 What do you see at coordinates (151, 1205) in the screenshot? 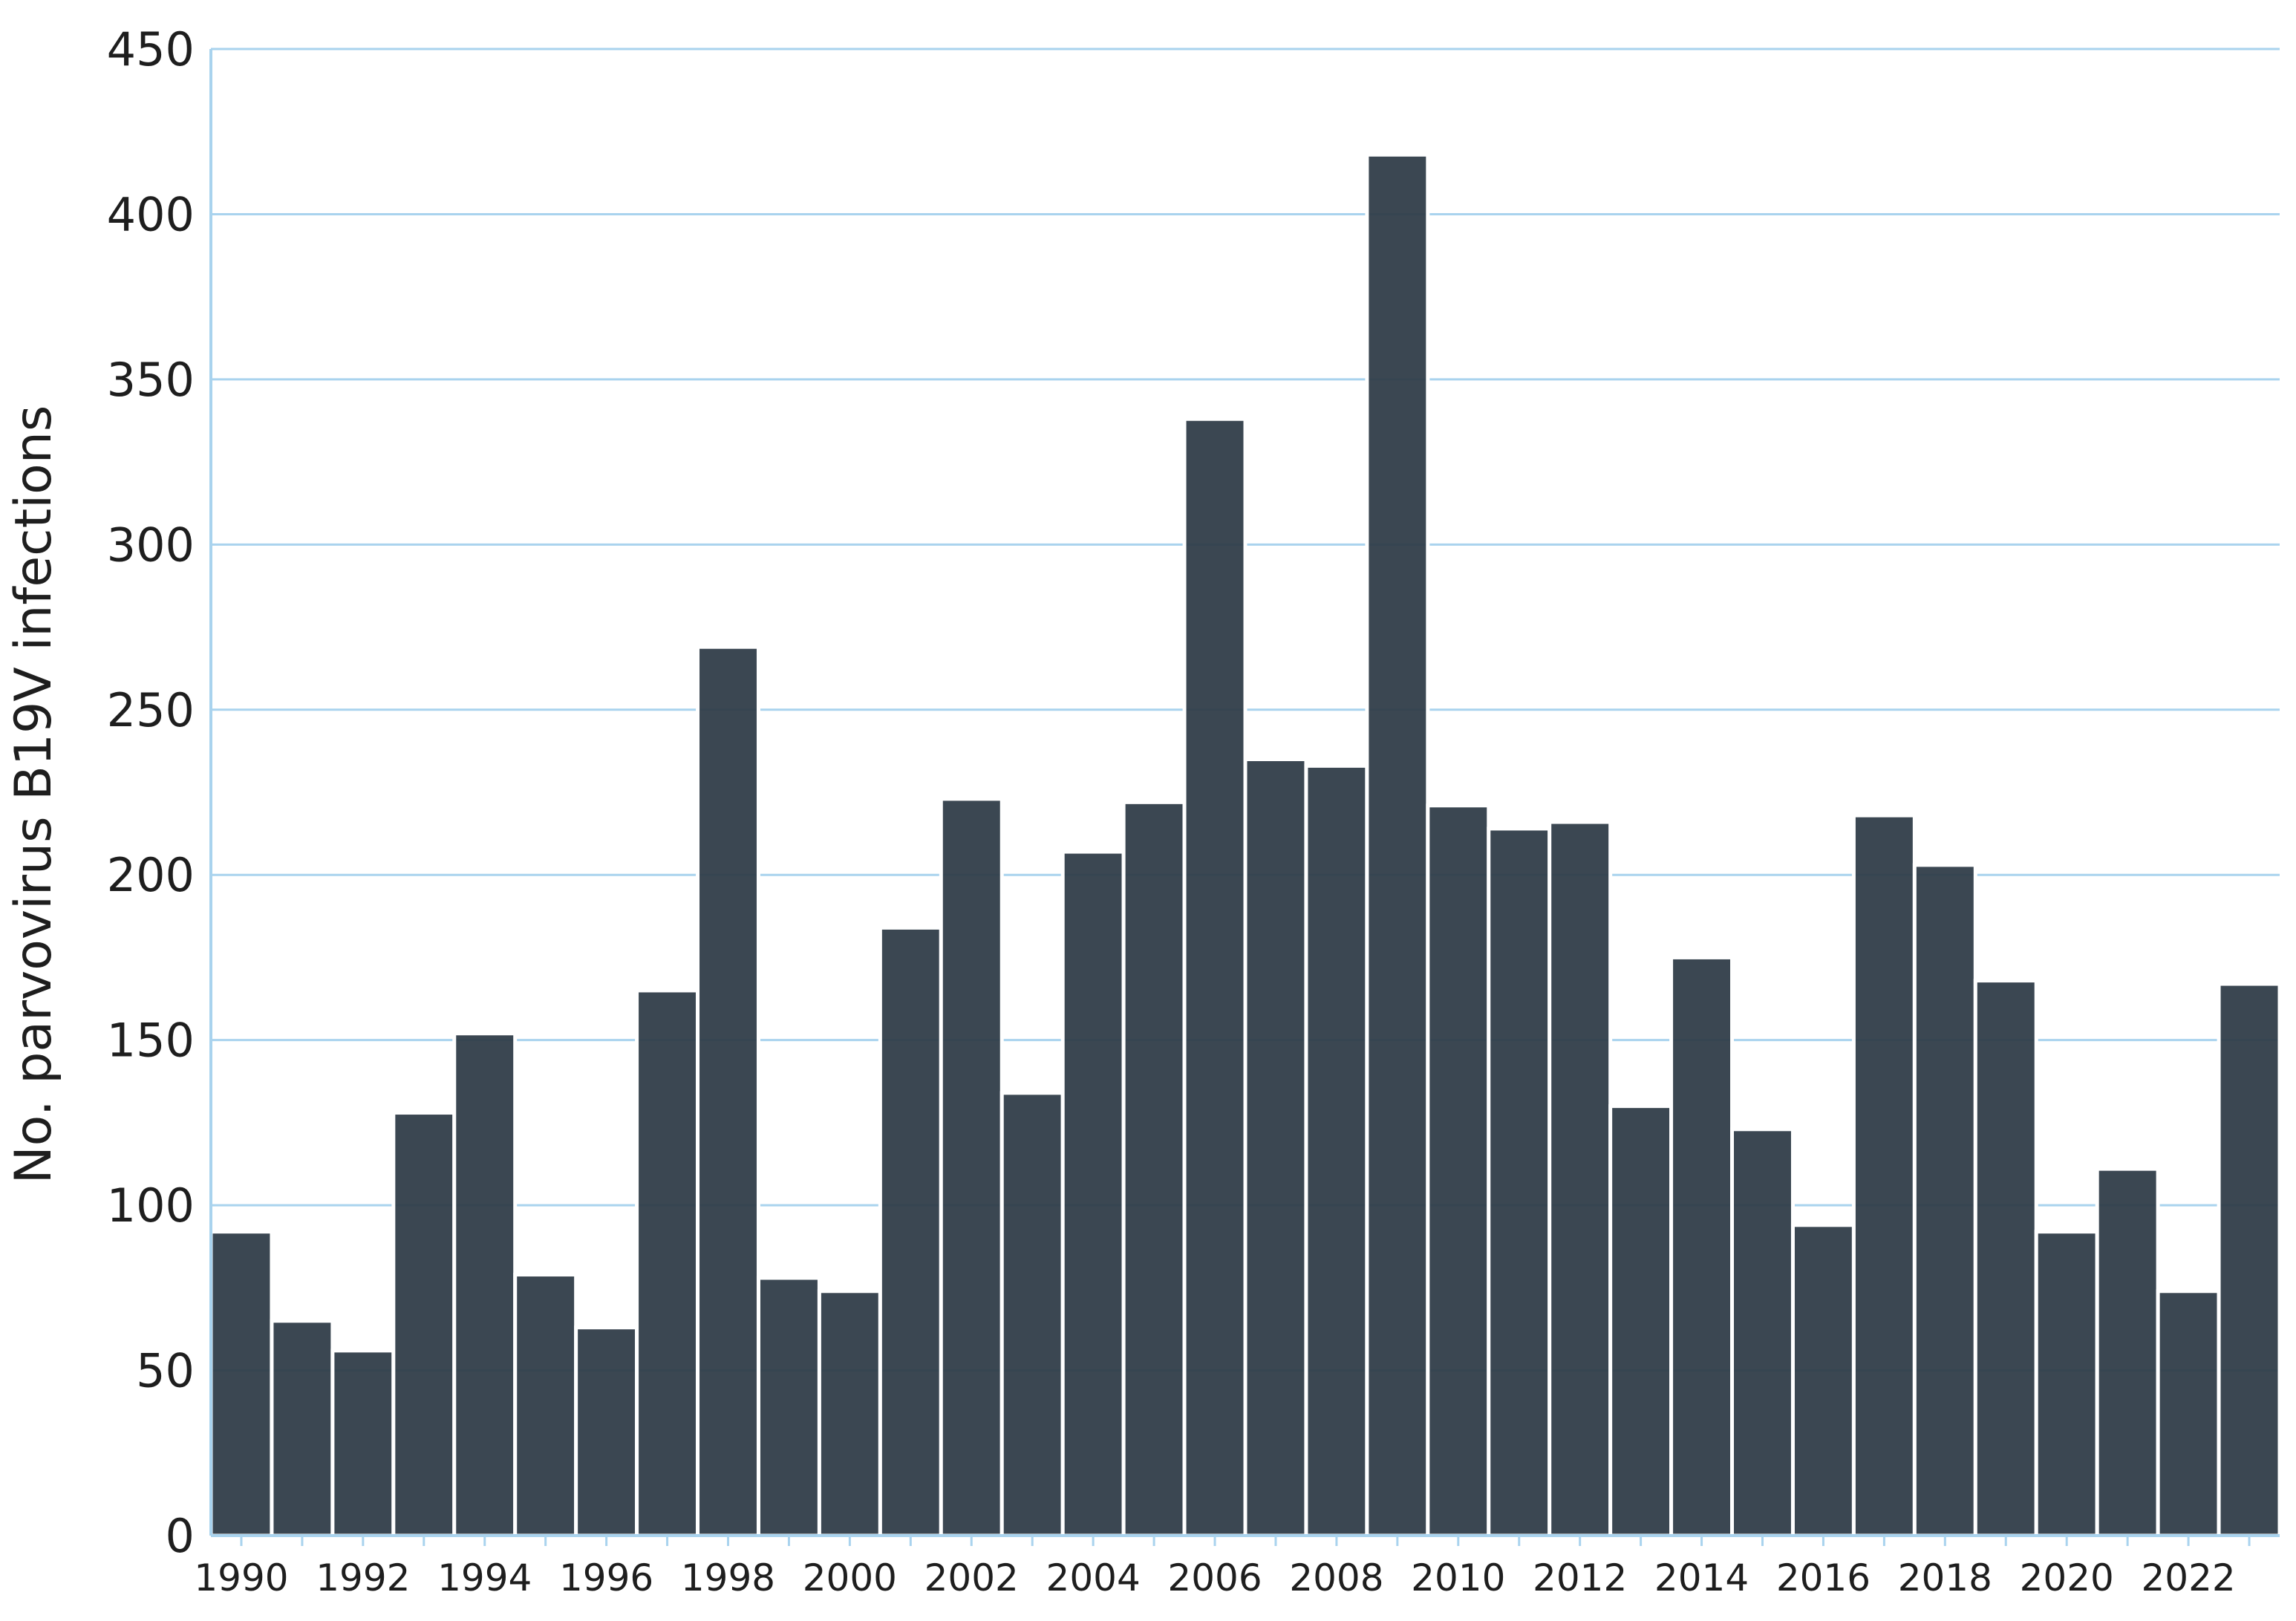
I see `y-tick-label-100: 100` at bounding box center [151, 1205].